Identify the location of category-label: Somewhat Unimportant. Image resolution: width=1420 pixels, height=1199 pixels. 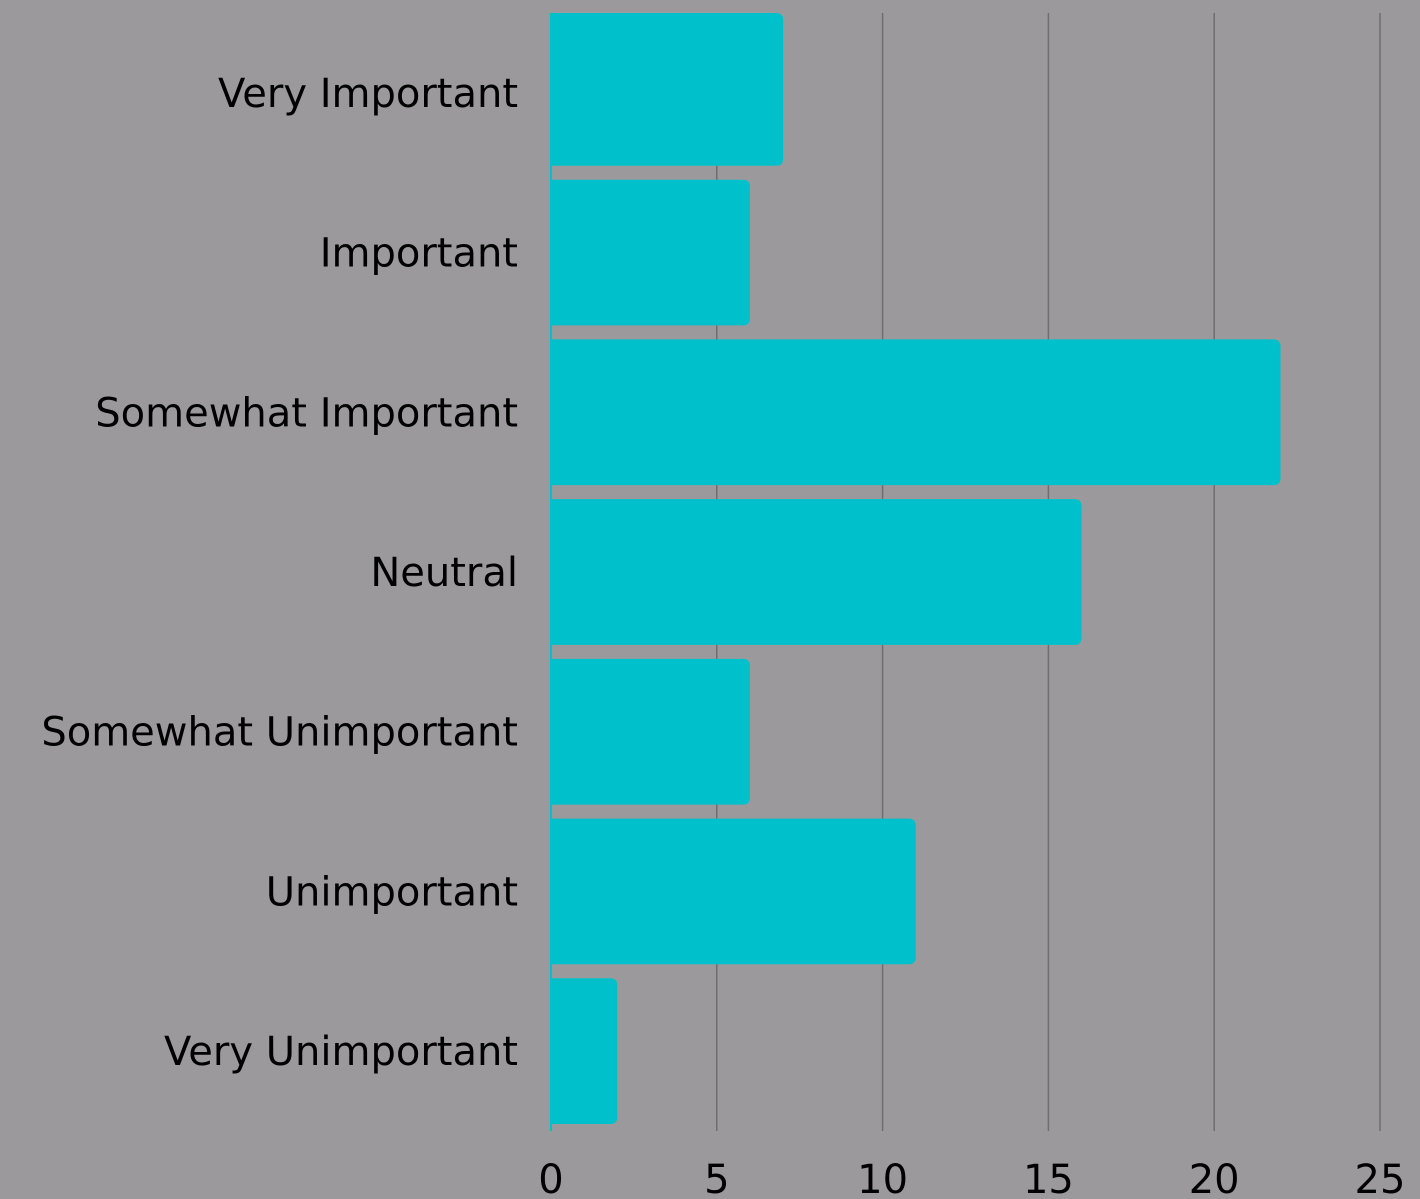
(279, 733).